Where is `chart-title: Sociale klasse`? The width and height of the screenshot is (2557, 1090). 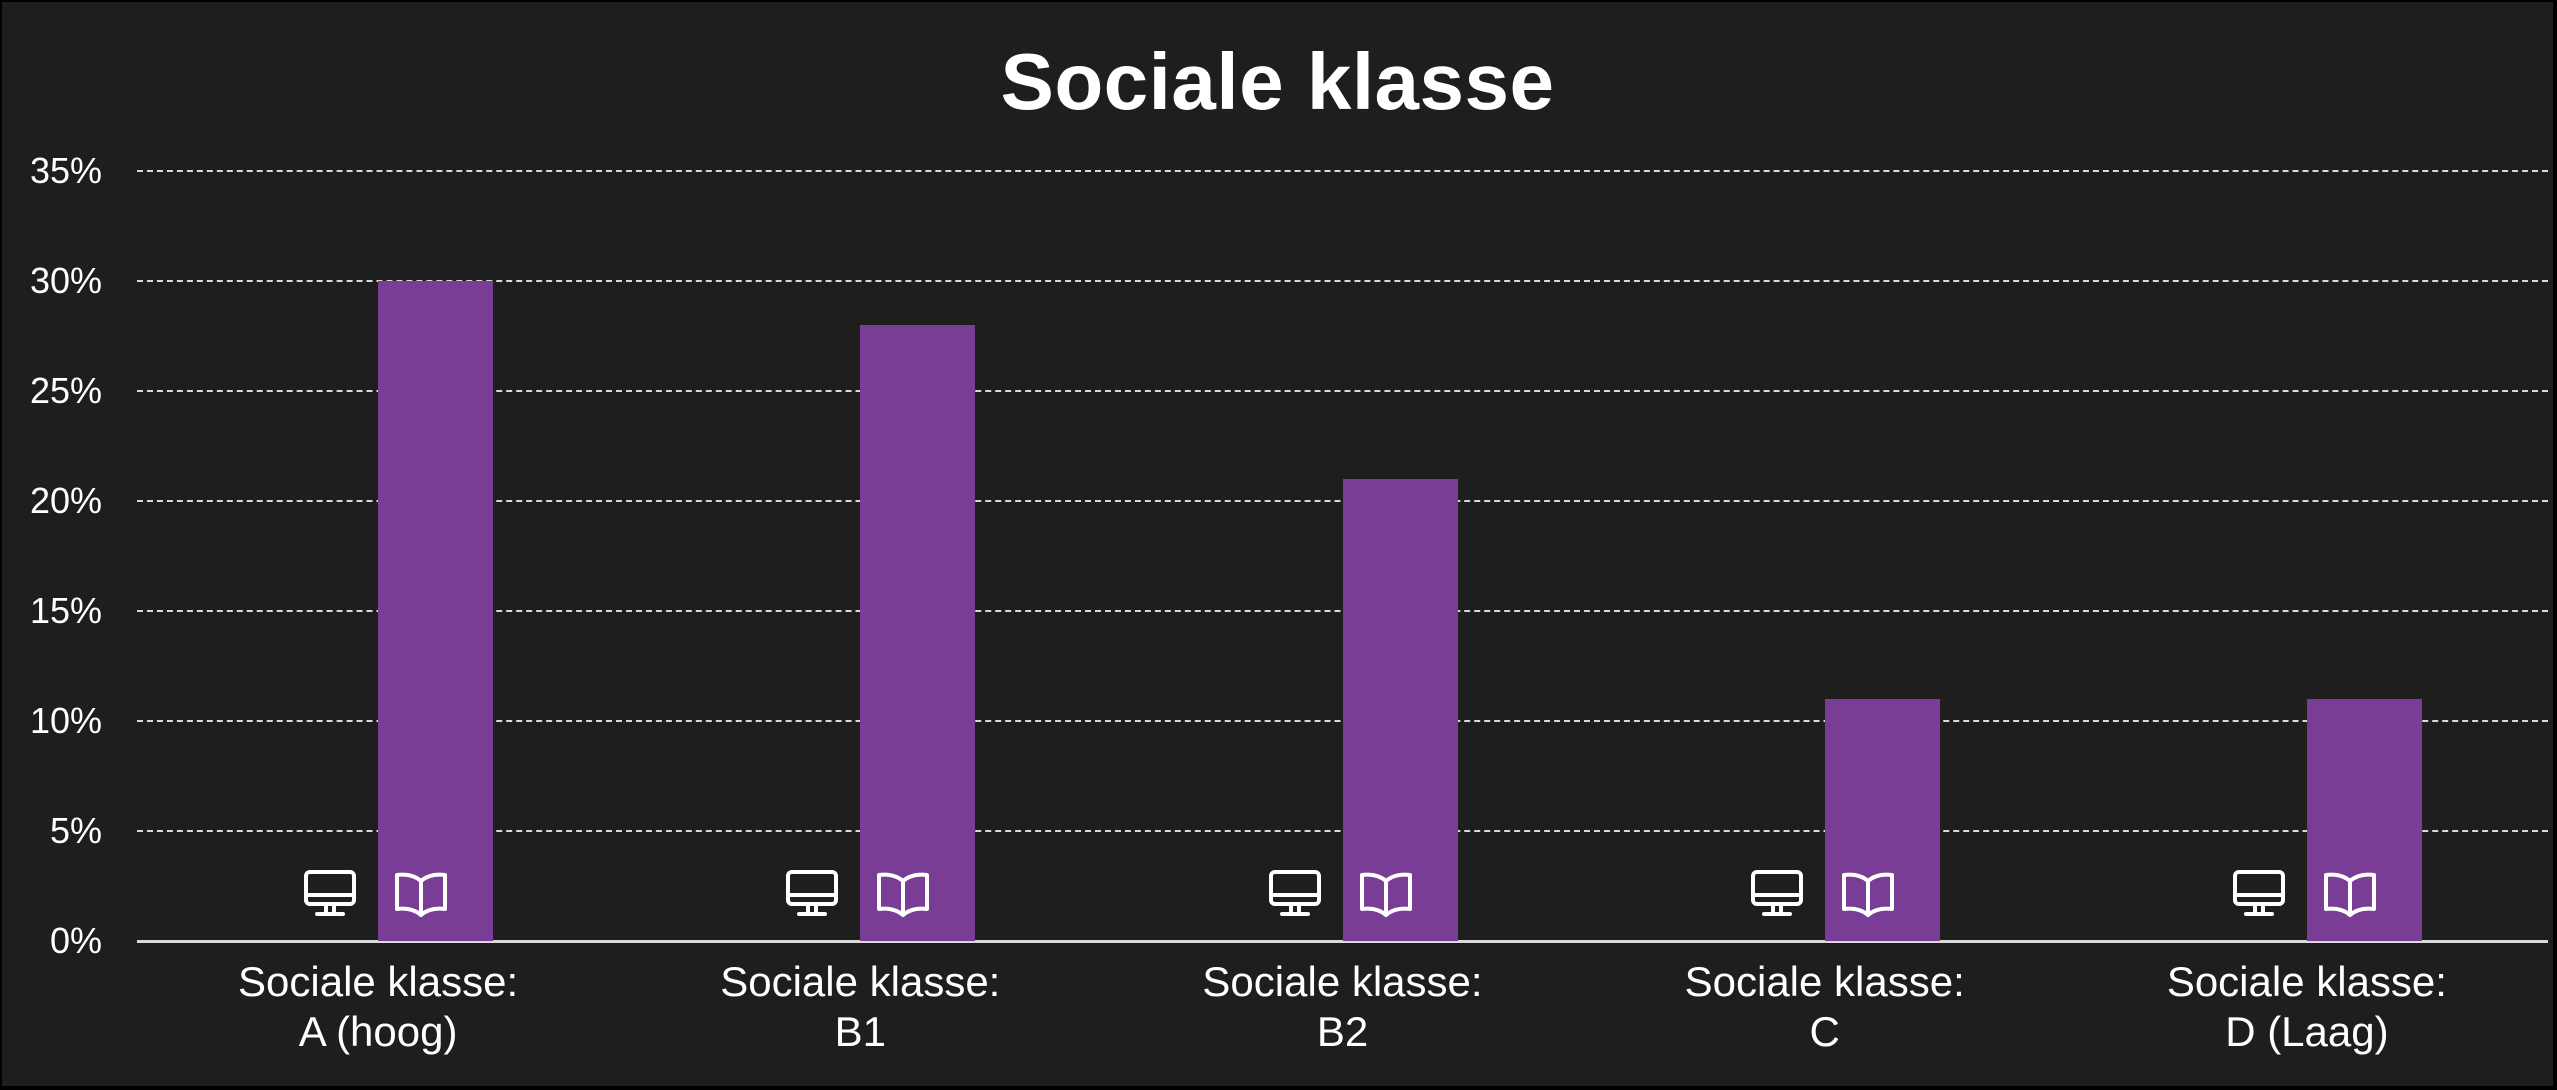 chart-title: Sociale klasse is located at coordinates (1277, 81).